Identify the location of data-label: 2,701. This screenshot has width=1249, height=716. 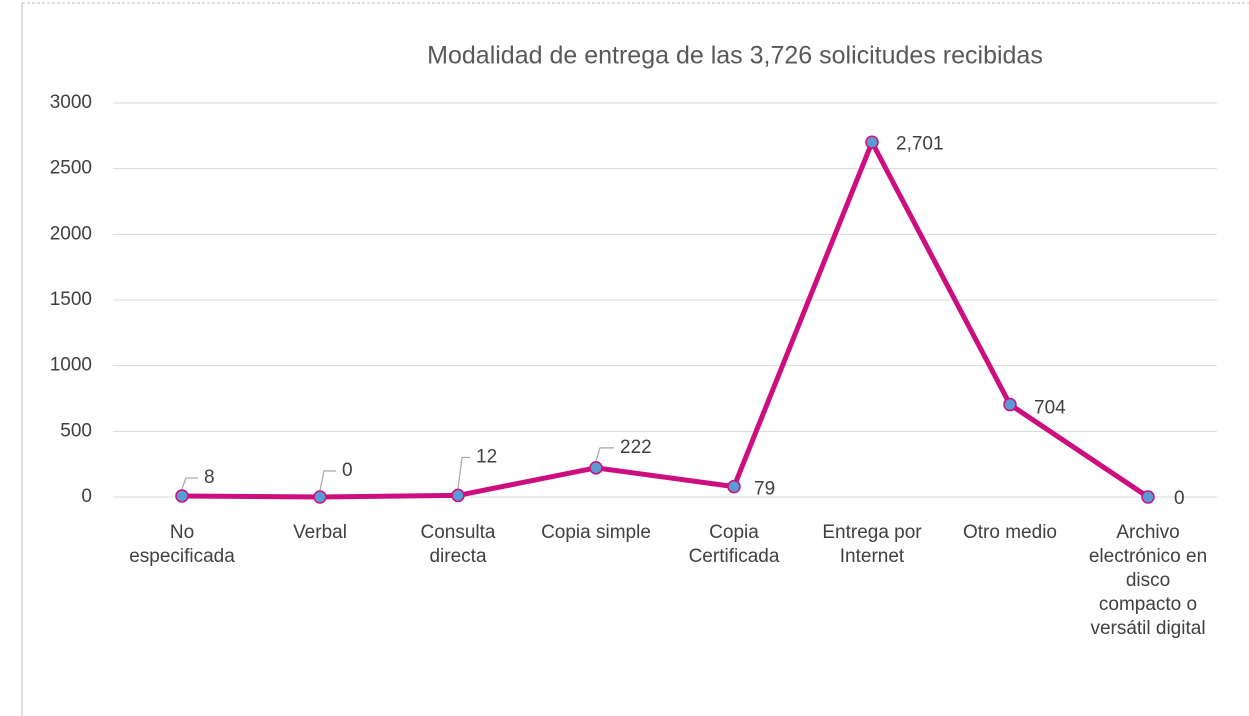
(920, 143).